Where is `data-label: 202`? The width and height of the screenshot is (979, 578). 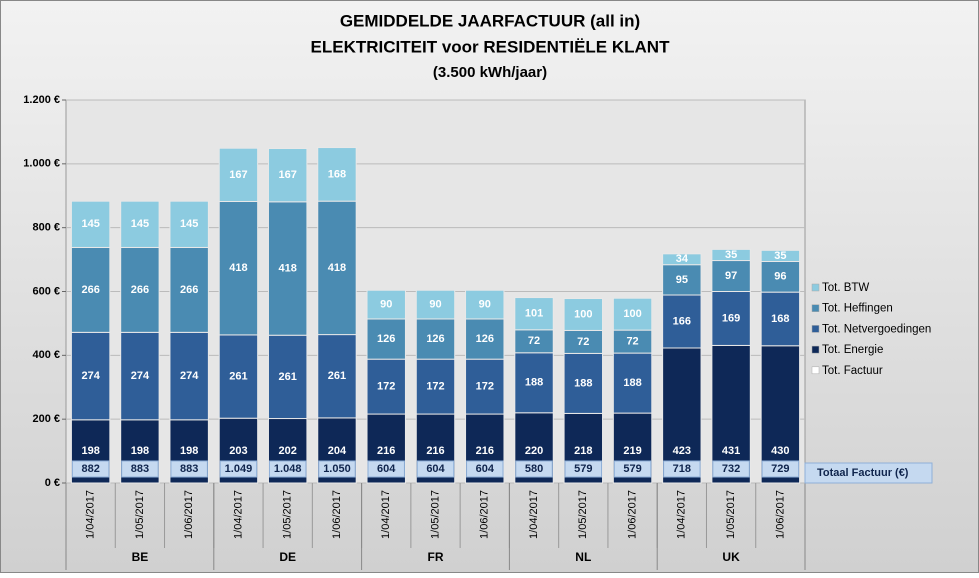
data-label: 202 is located at coordinates (288, 451).